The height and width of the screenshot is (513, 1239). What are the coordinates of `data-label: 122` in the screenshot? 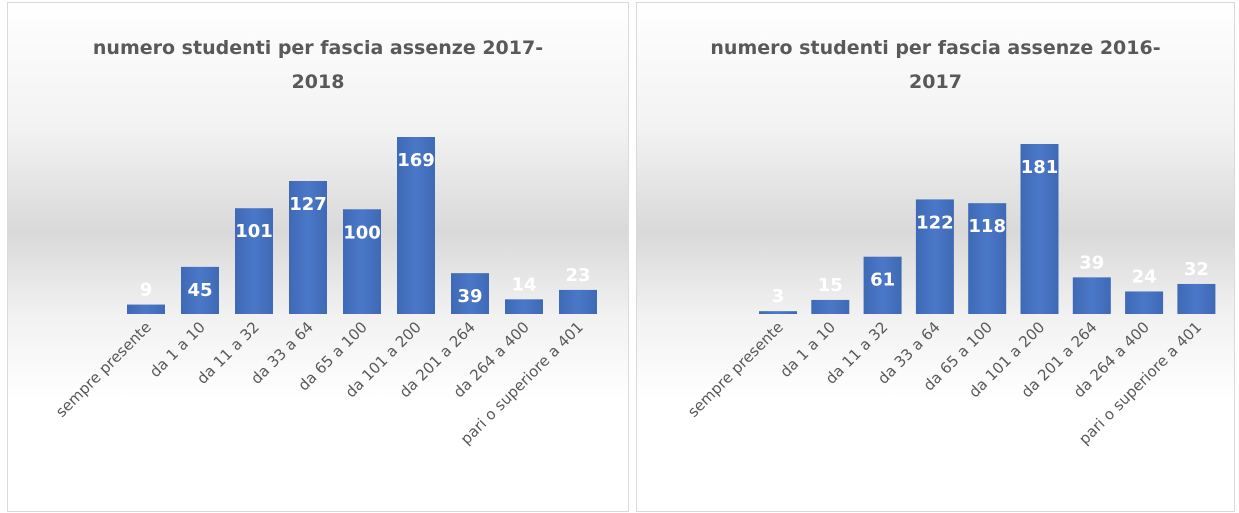 It's located at (935, 222).